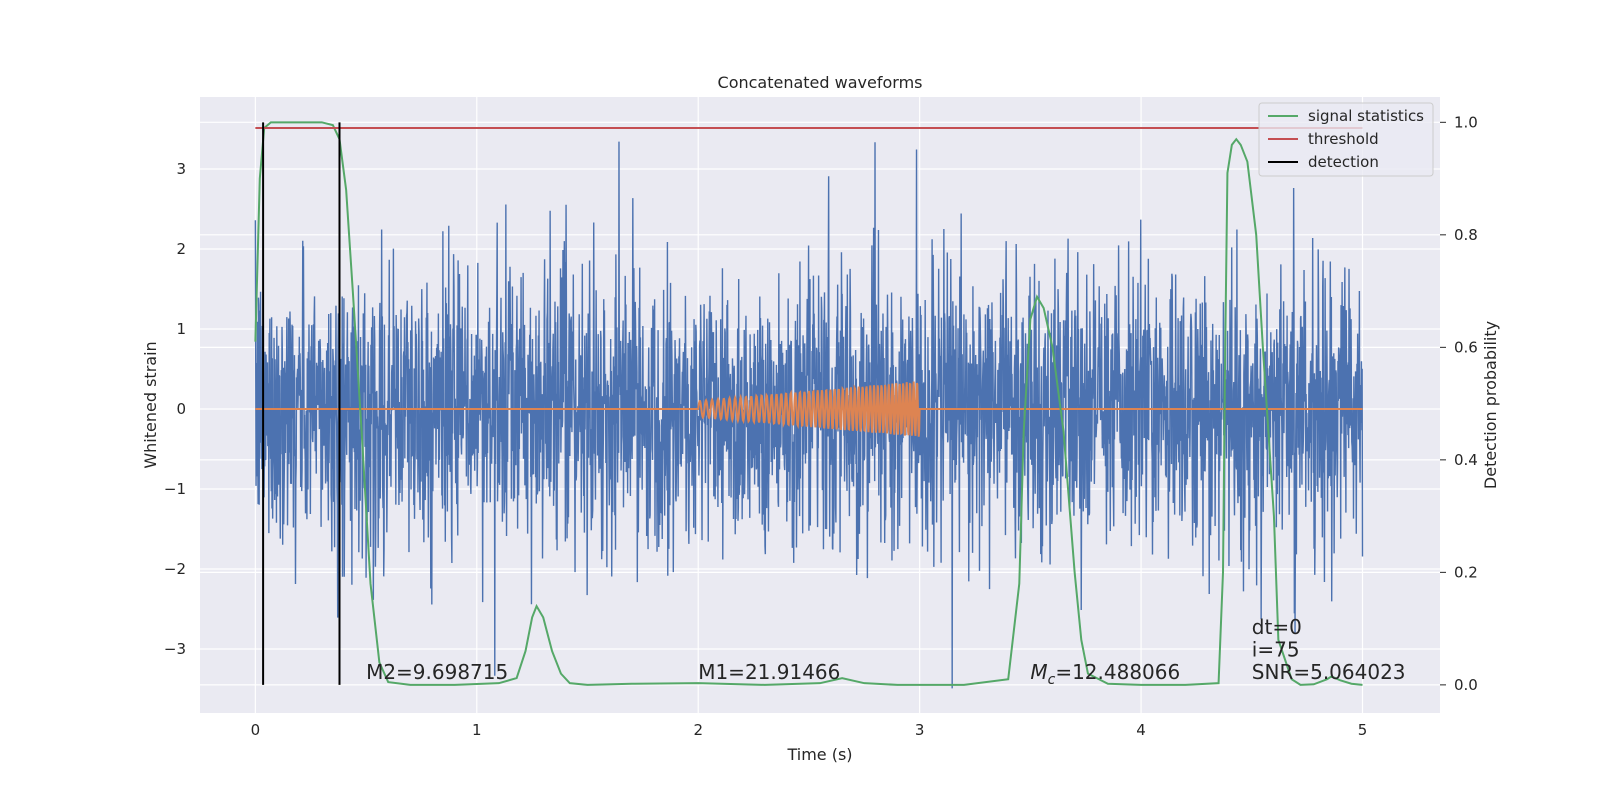 The height and width of the screenshot is (800, 1600). I want to click on chart-title: Concatenated waveforms, so click(820, 82).